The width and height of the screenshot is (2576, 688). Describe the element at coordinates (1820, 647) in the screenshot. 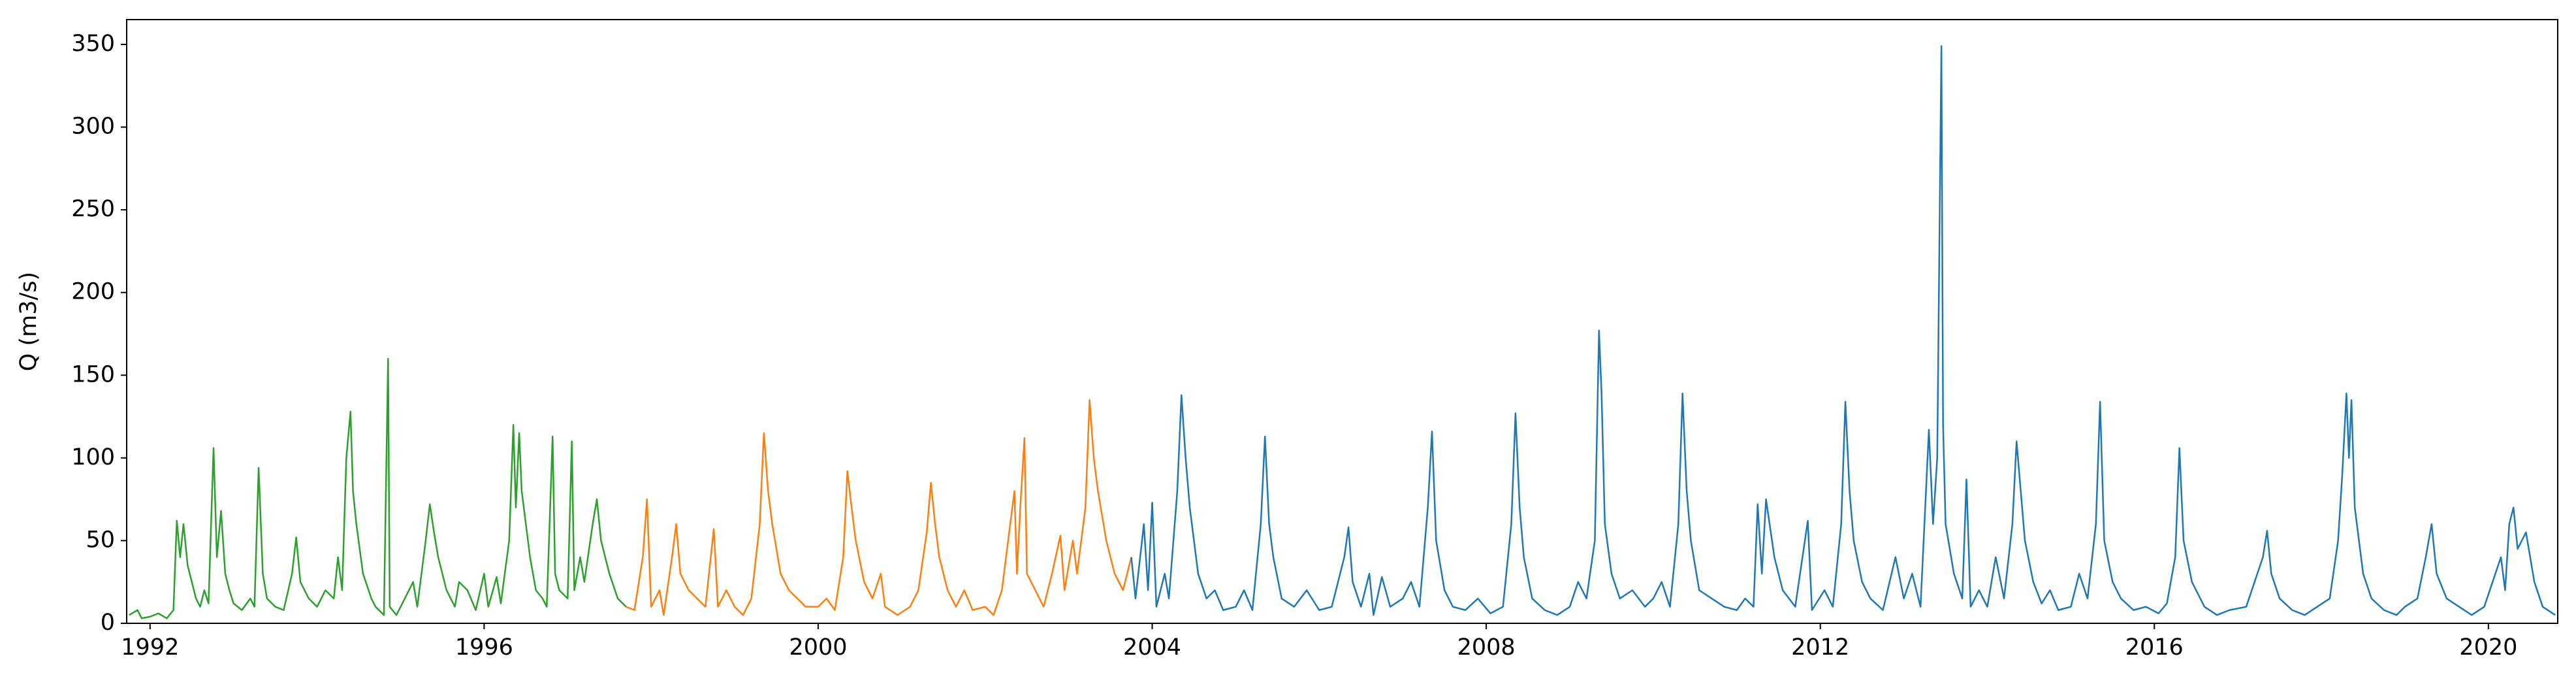

I see `x-tick-label: 2012` at that location.